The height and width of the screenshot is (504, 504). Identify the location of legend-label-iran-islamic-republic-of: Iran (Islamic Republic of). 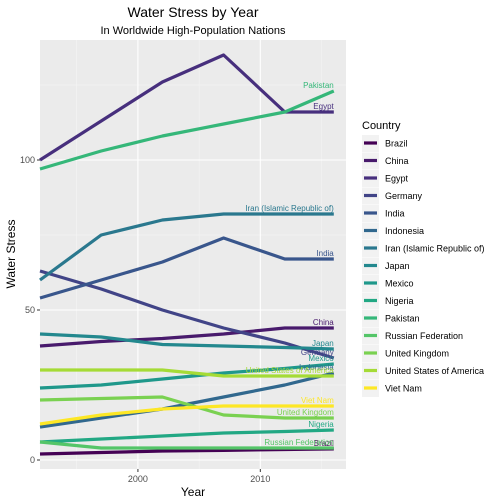
(435, 249).